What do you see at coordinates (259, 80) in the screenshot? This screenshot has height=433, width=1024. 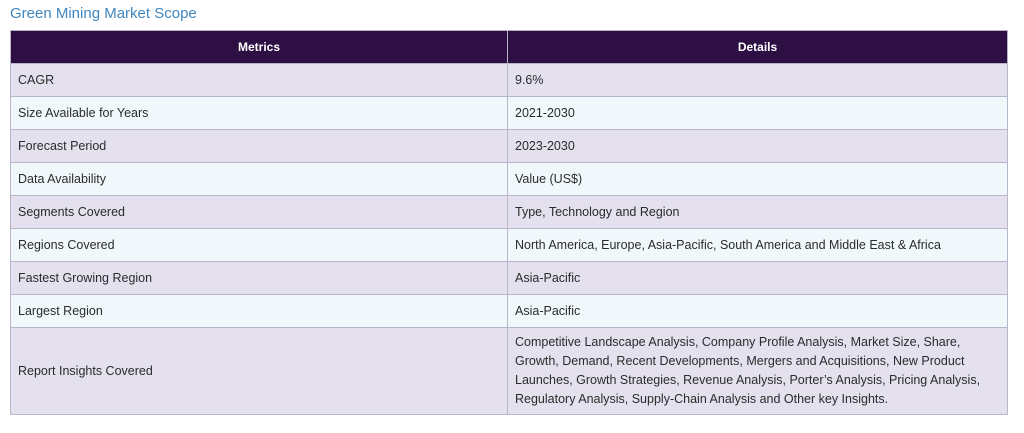 I see `metric-cell: CAGR` at bounding box center [259, 80].